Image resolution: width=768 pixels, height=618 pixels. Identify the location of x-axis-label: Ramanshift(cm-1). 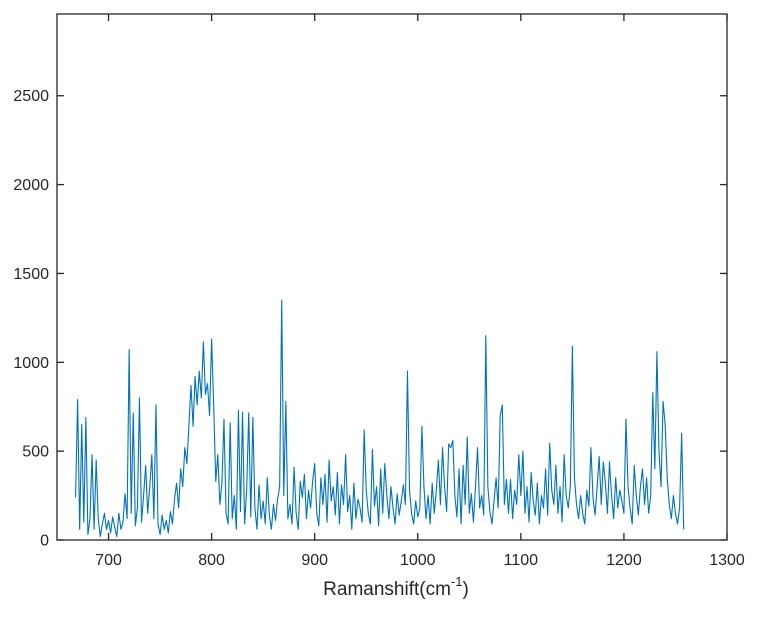
(396, 587).